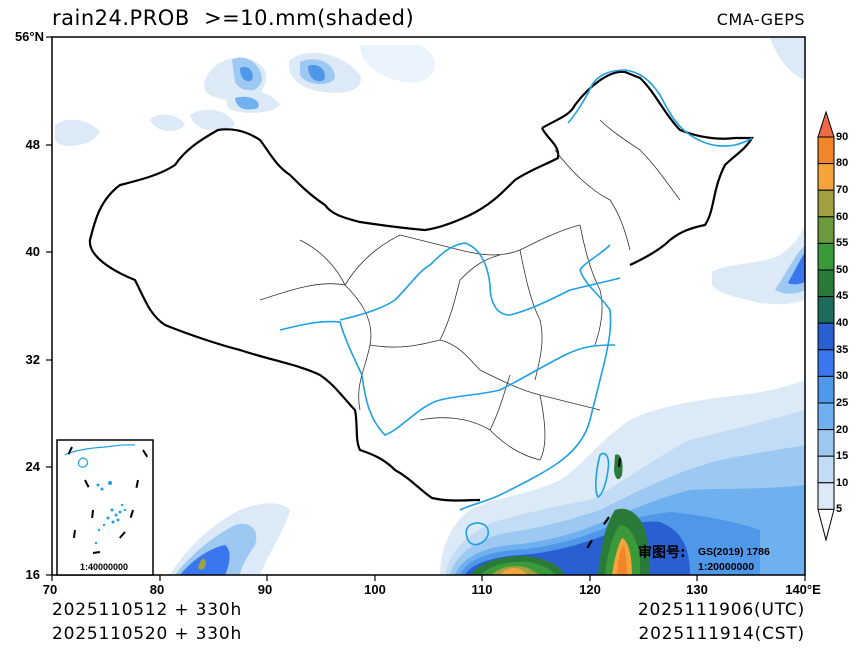 Image resolution: width=860 pixels, height=658 pixels. What do you see at coordinates (760, 19) in the screenshot?
I see `model-name: CMA-GEPS` at bounding box center [760, 19].